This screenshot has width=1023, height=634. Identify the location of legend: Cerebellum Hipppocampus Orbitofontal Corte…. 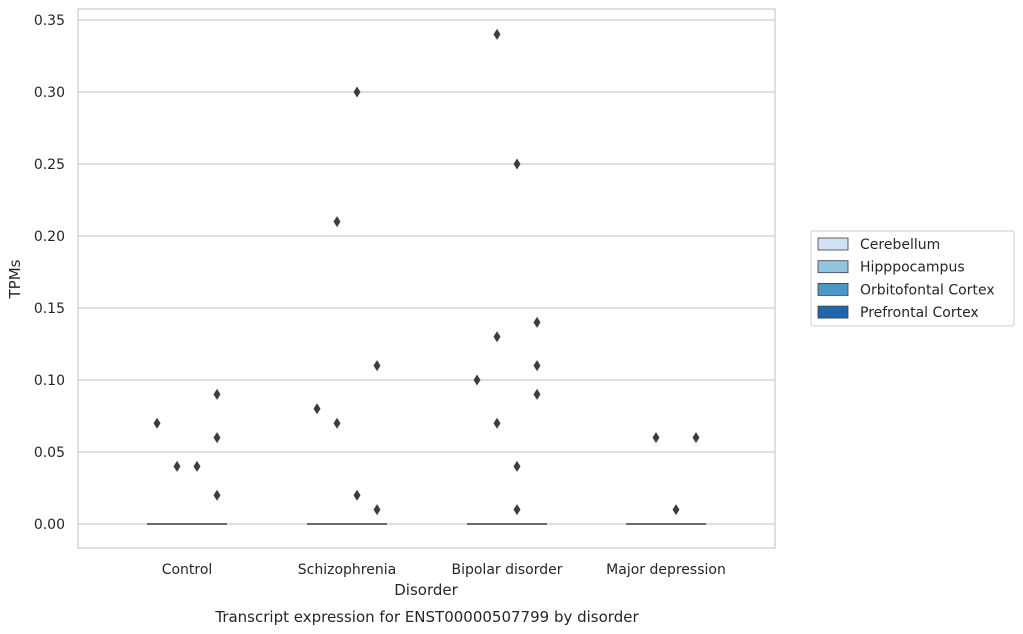
(912, 278).